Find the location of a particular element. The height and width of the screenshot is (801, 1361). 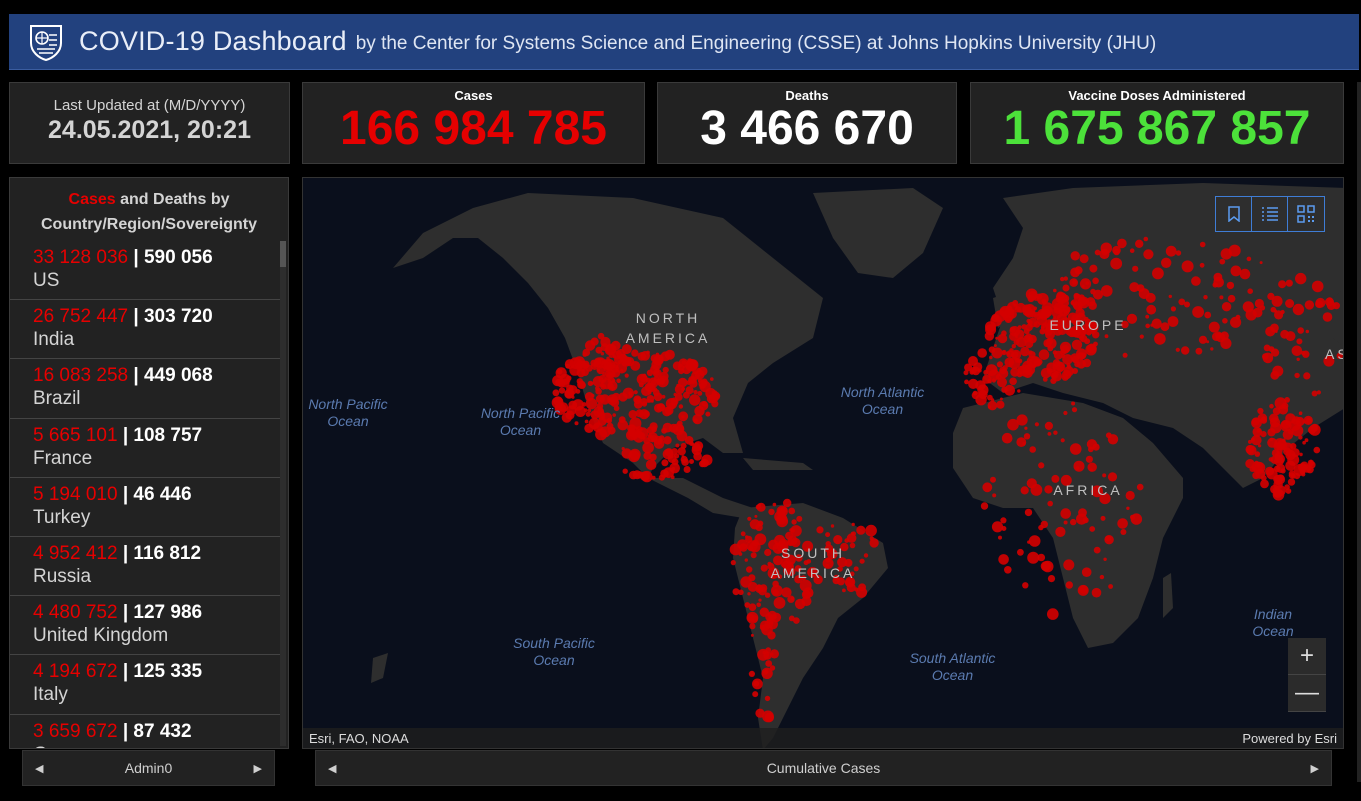

list-scrollbar is located at coordinates (283, 493).